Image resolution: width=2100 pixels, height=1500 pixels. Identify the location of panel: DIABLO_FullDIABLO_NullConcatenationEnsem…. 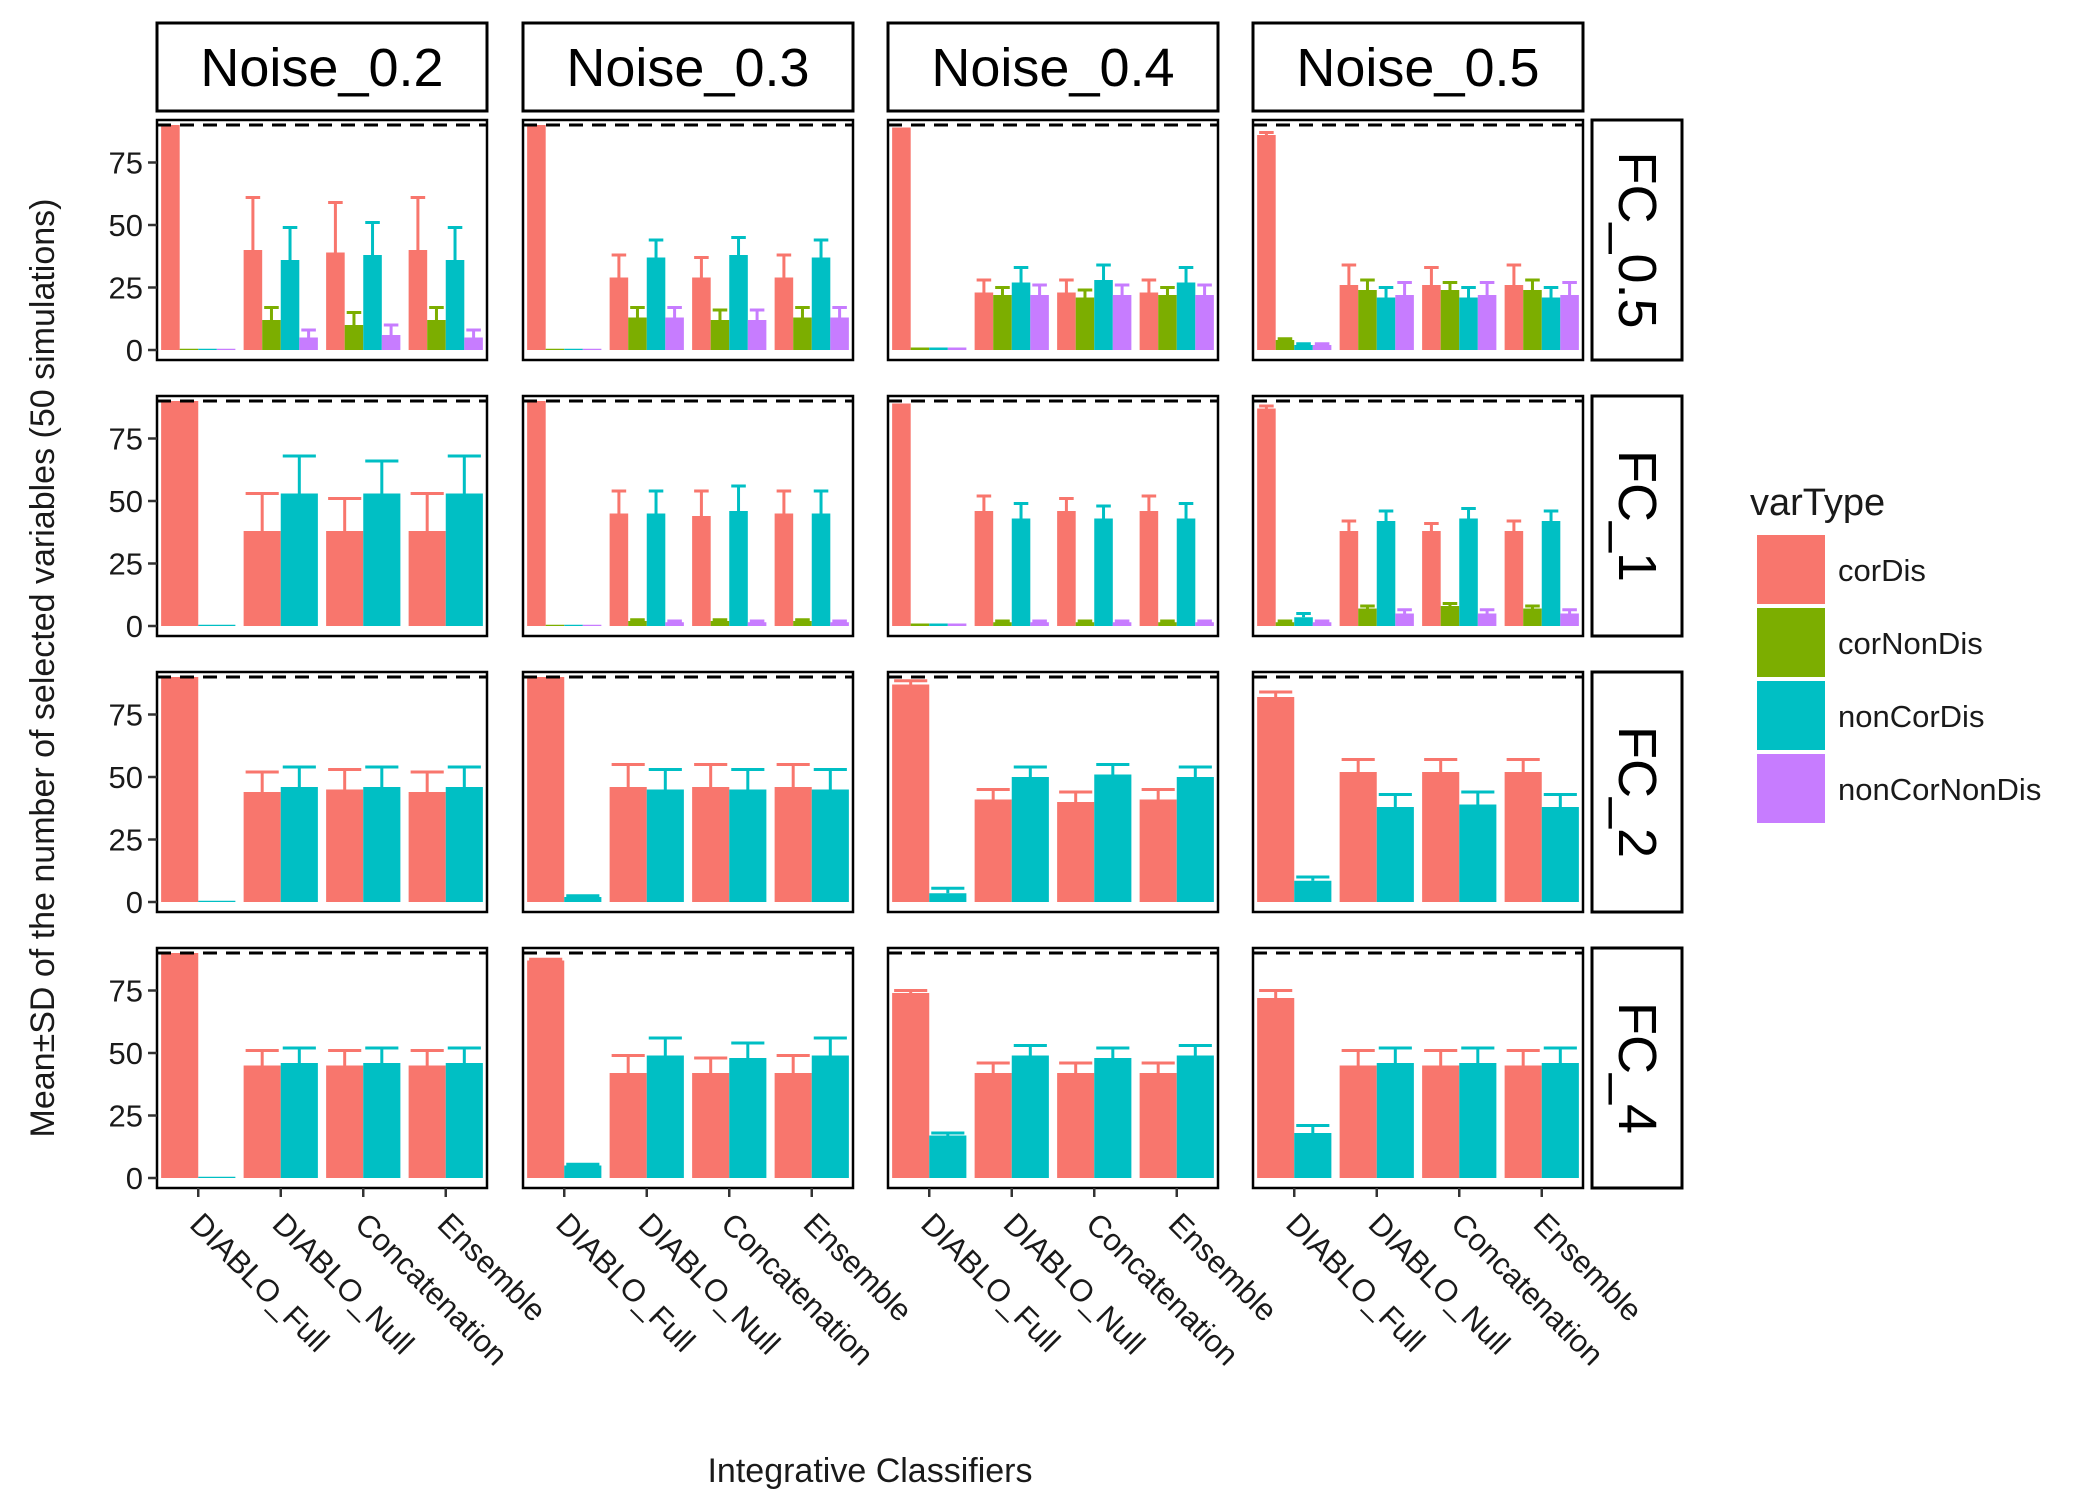
(1085, 1159).